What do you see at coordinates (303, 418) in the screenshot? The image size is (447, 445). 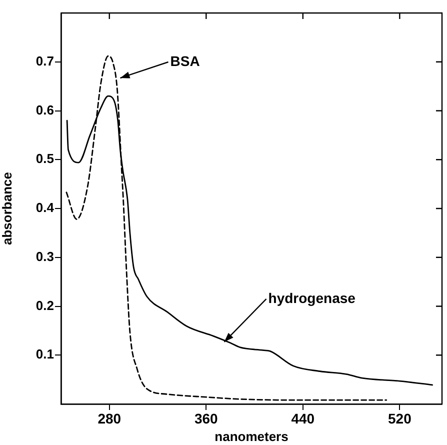 I see `x-tick-label: 440` at bounding box center [303, 418].